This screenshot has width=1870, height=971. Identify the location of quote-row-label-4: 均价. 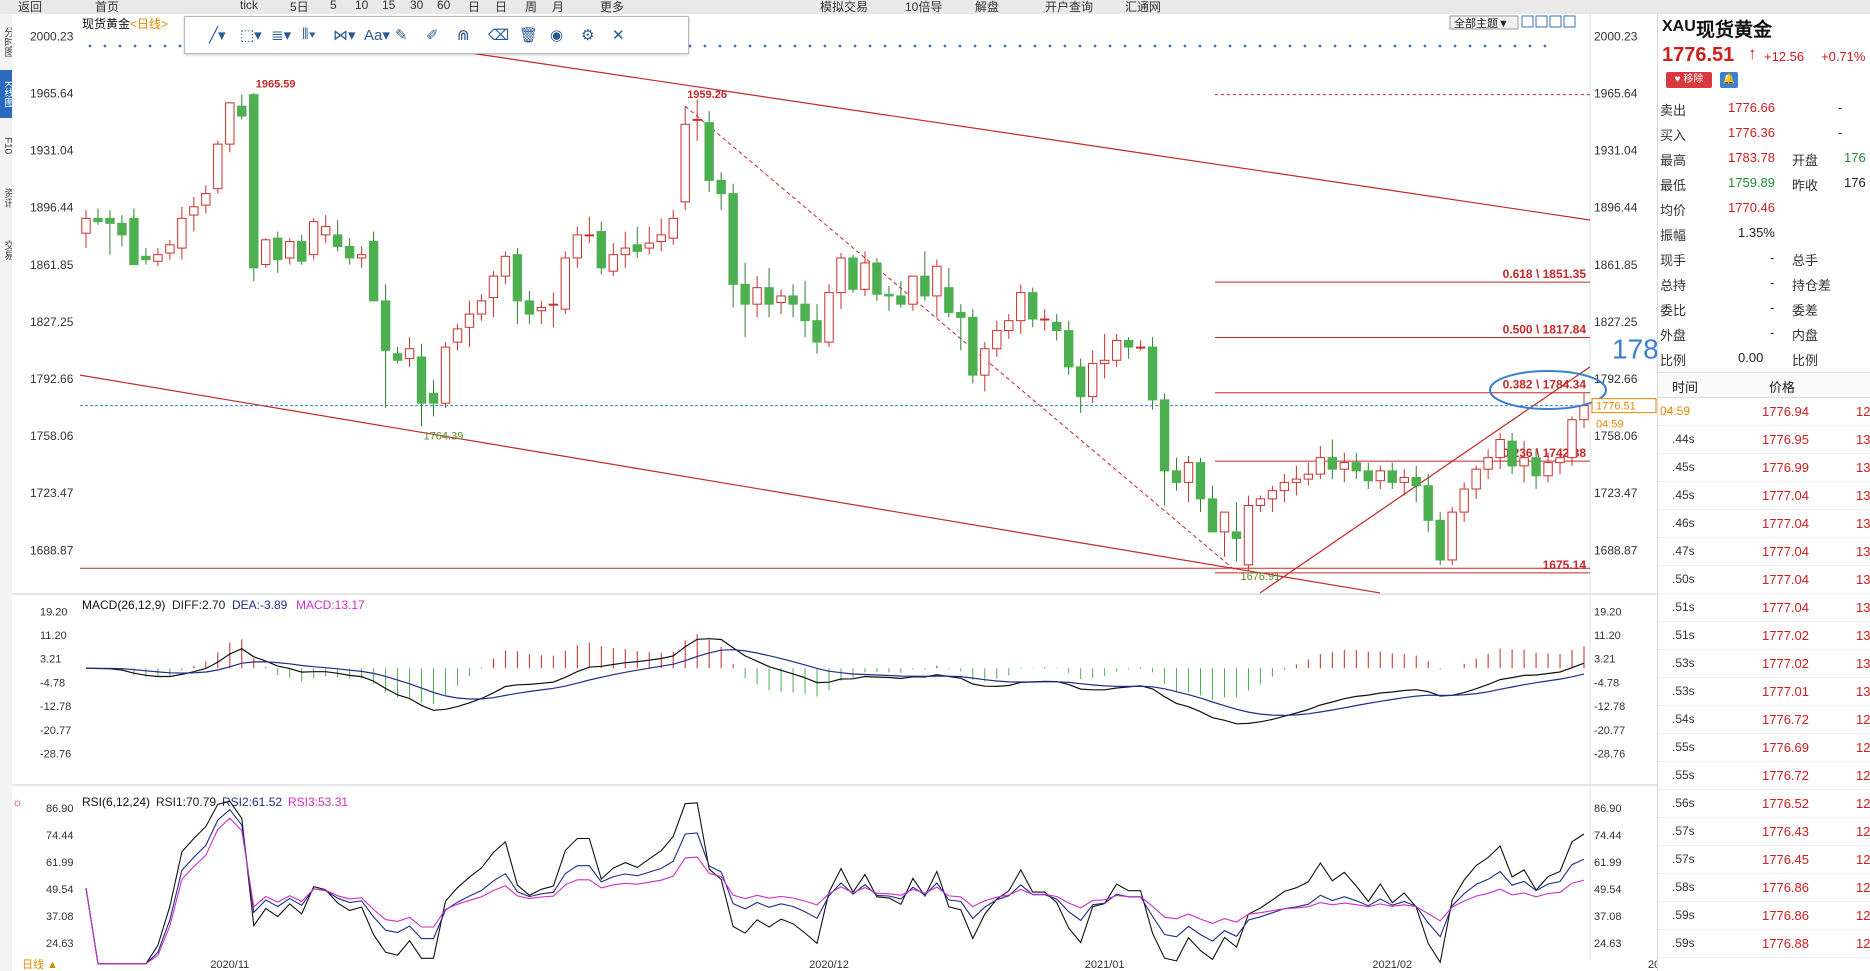
(1673, 210).